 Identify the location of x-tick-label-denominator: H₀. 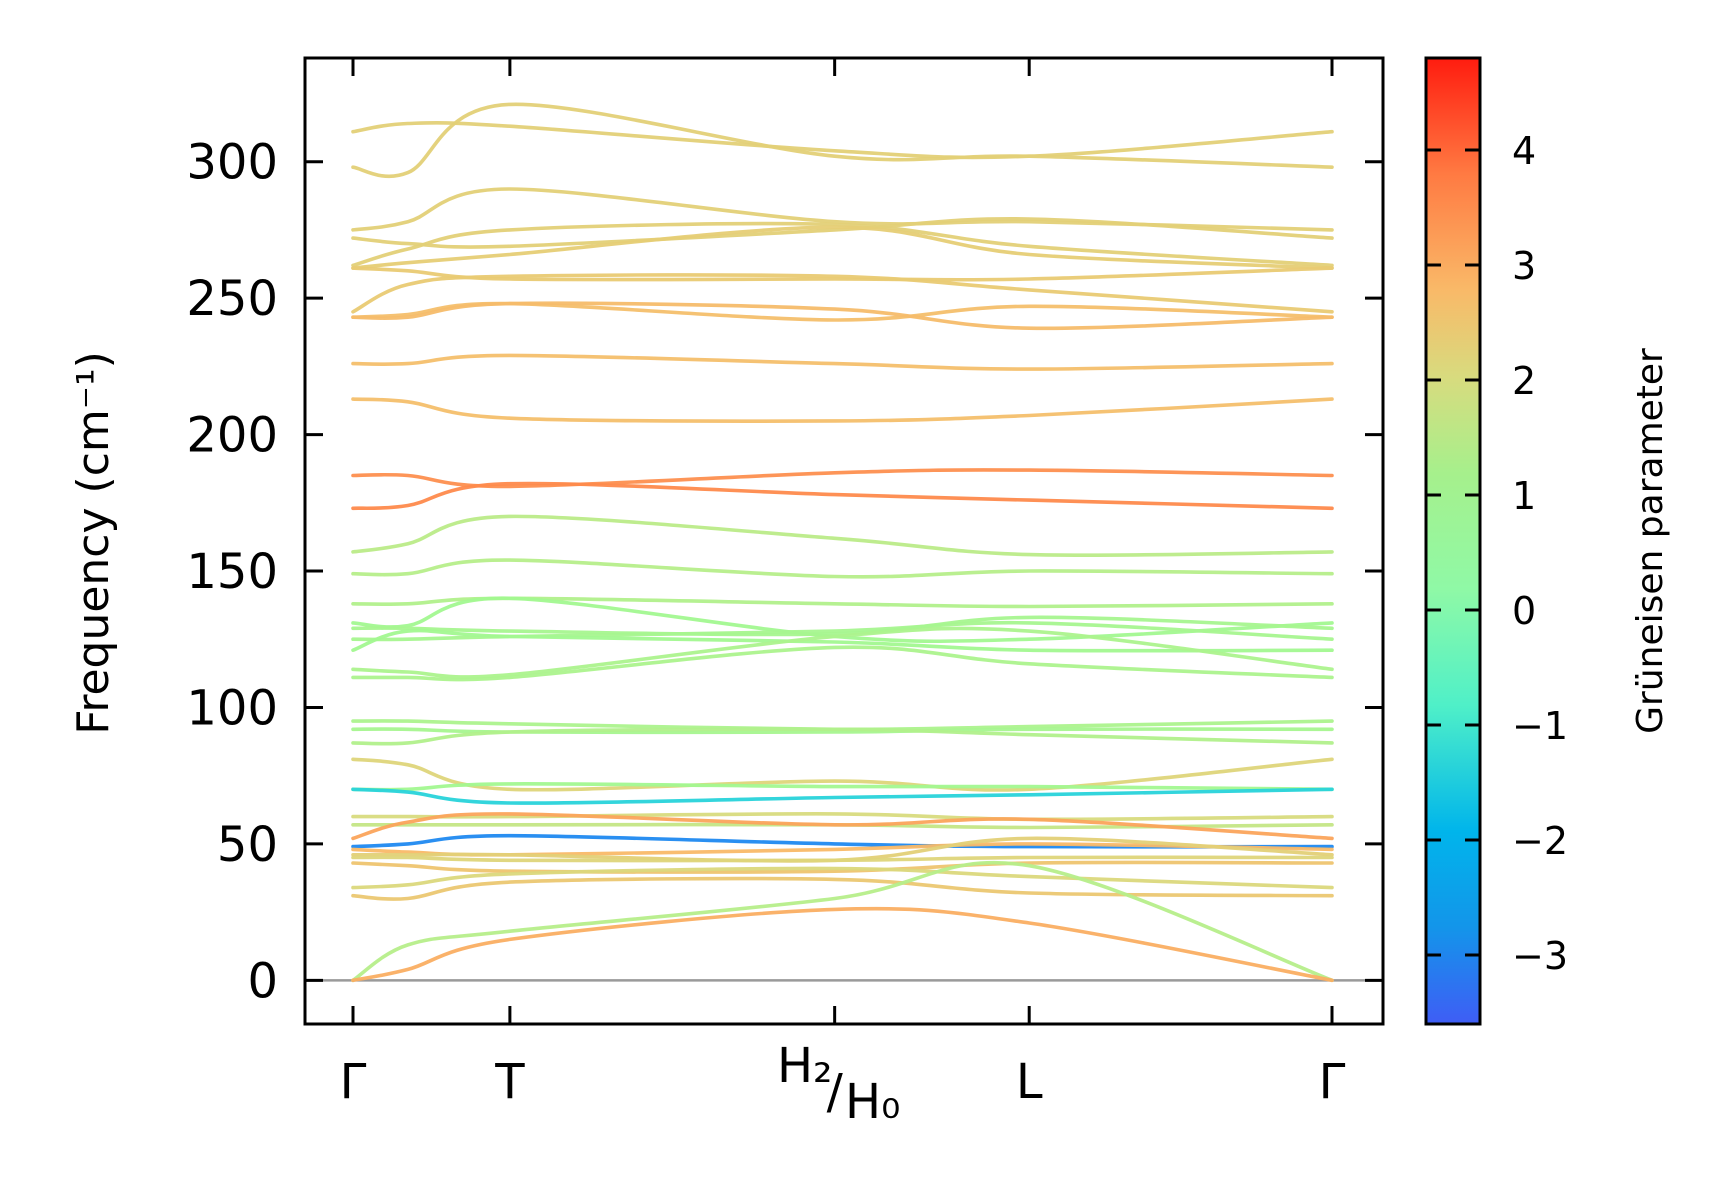
(872, 1102).